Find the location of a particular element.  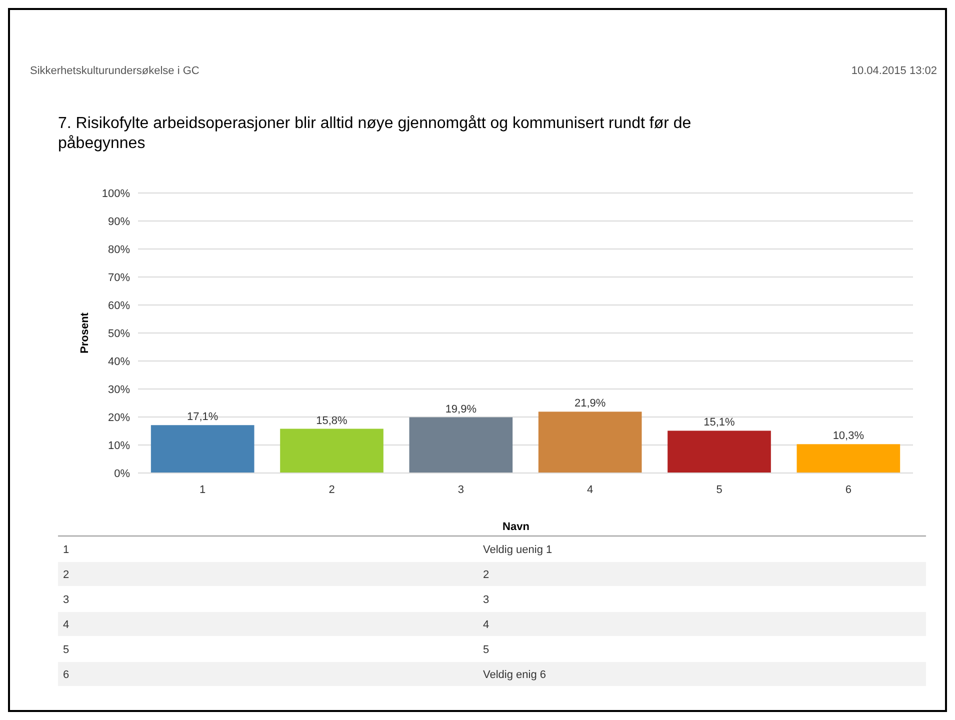

text: Veldig enig 6 is located at coordinates (514, 675).